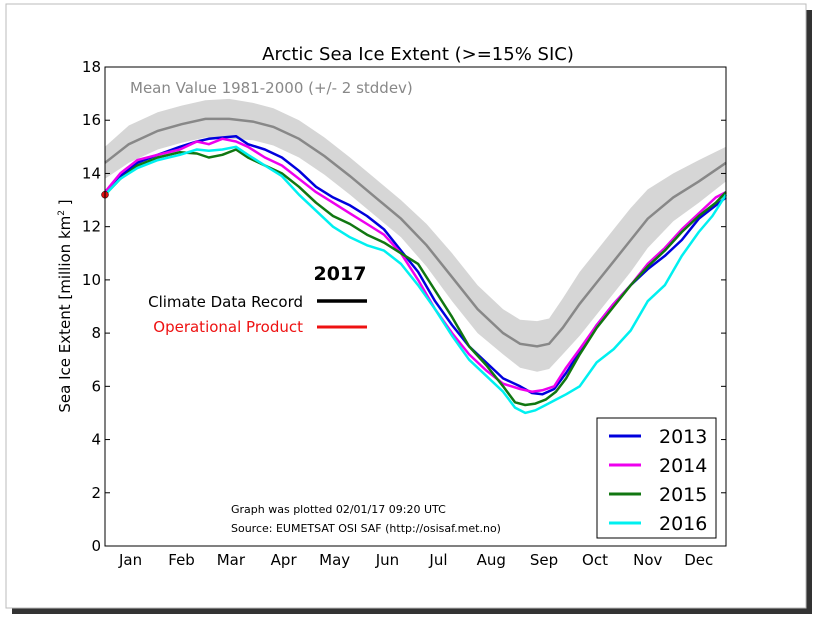  Describe the element at coordinates (387, 560) in the screenshot. I see `x-tick-label-jun: Jun` at that location.